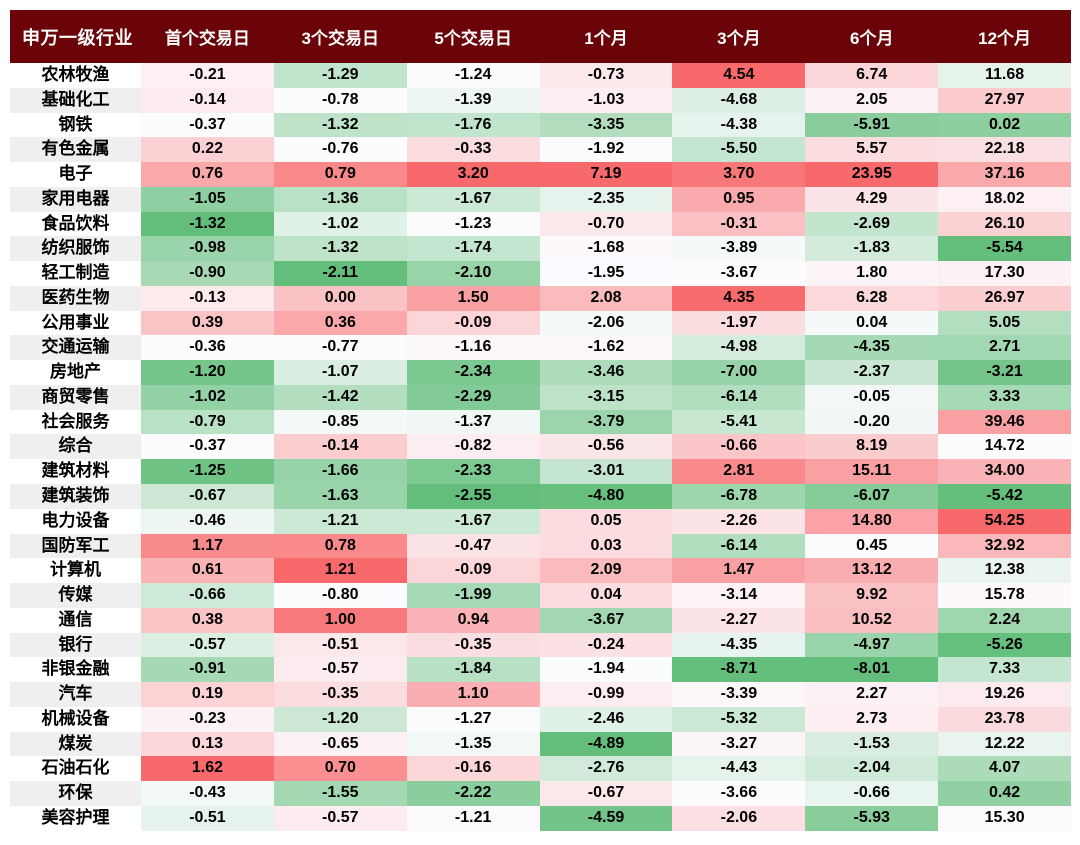 The image size is (1080, 845). What do you see at coordinates (606, 571) in the screenshot?
I see `heatmap-cell: 2.09` at bounding box center [606, 571].